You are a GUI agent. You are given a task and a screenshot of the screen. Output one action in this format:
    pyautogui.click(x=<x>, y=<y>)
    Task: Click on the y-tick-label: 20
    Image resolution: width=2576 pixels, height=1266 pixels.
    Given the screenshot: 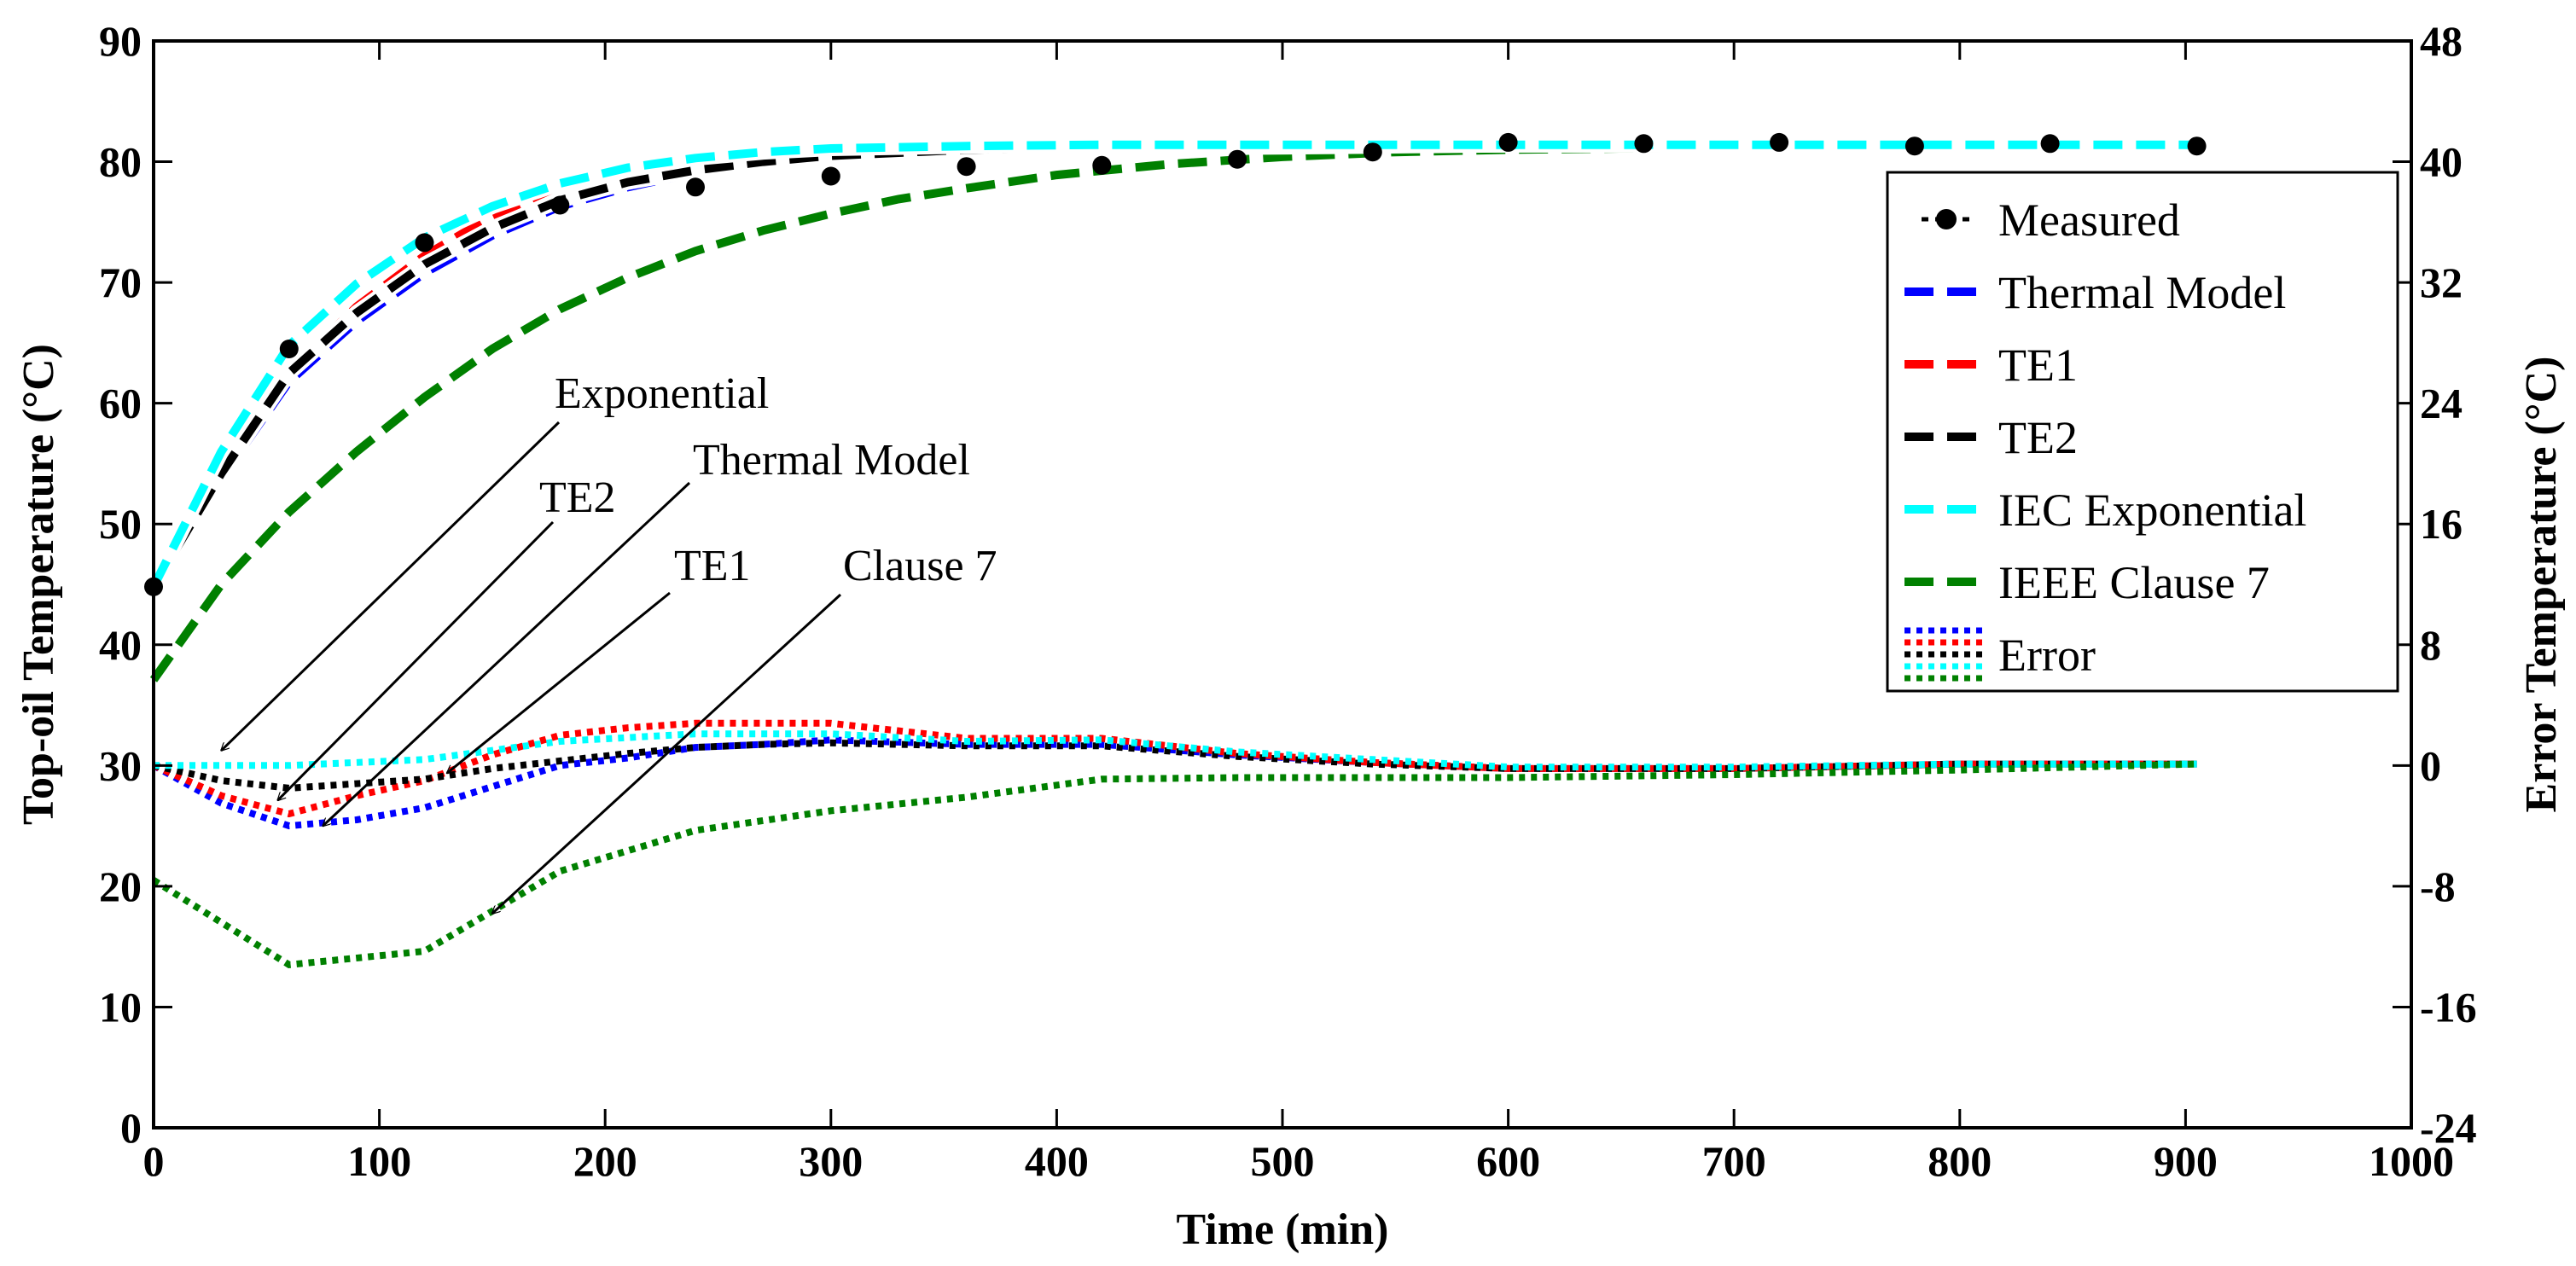 What is the action you would take?
    pyautogui.click(x=120, y=886)
    